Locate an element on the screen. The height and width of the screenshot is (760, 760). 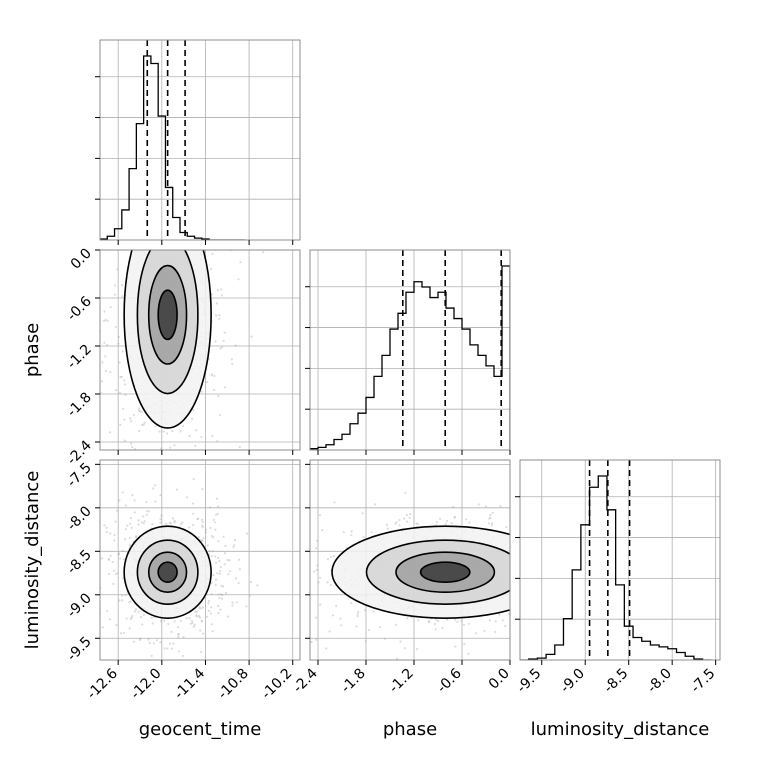
y-axis-title-phase: phase is located at coordinates (32, 350).